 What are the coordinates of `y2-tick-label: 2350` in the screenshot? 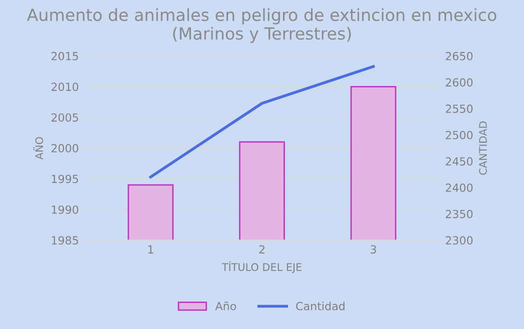 It's located at (459, 214).